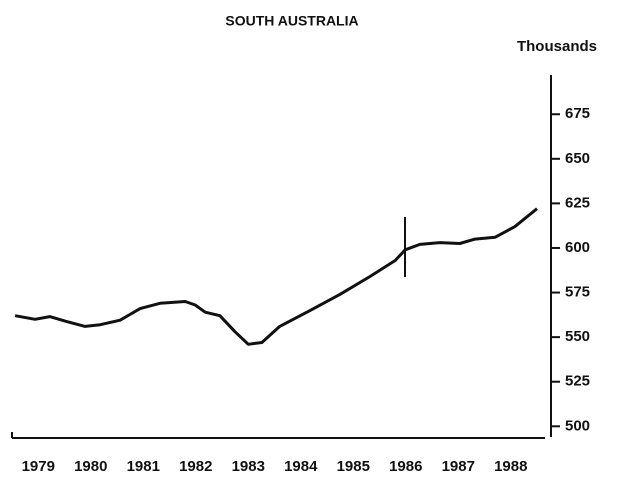 The image size is (631, 483). What do you see at coordinates (143, 466) in the screenshot?
I see `x-tick-label: 1981` at bounding box center [143, 466].